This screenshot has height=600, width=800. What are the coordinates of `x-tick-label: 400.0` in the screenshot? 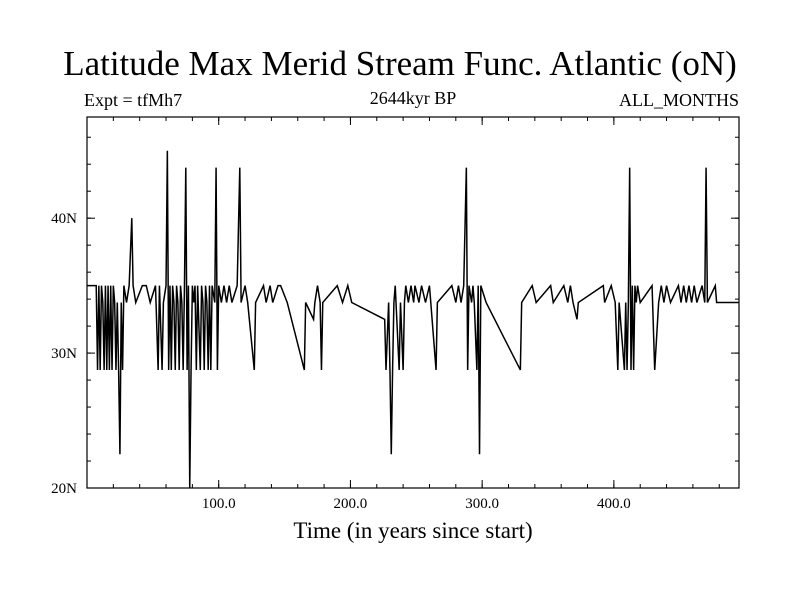 It's located at (614, 504).